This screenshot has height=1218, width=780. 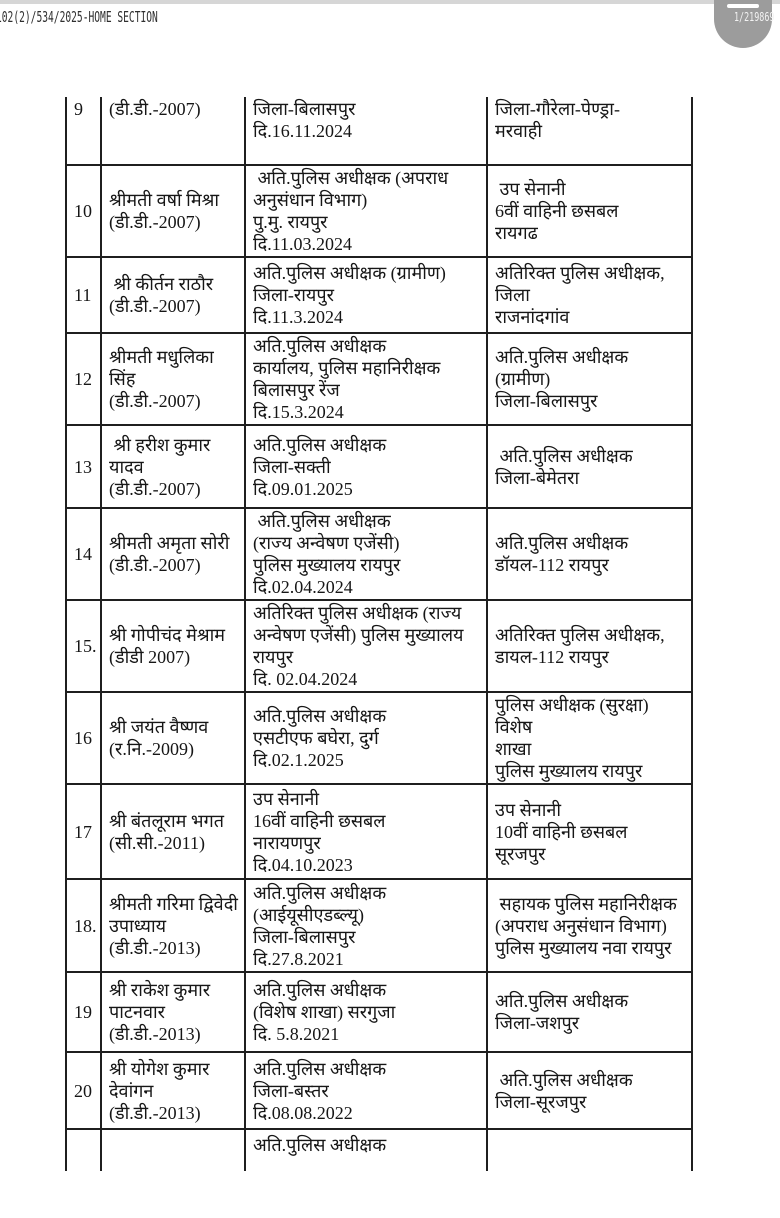 I want to click on name-cell: श्रीमती मधुलिका सिंह (डी.डी.-2007), so click(x=173, y=379).